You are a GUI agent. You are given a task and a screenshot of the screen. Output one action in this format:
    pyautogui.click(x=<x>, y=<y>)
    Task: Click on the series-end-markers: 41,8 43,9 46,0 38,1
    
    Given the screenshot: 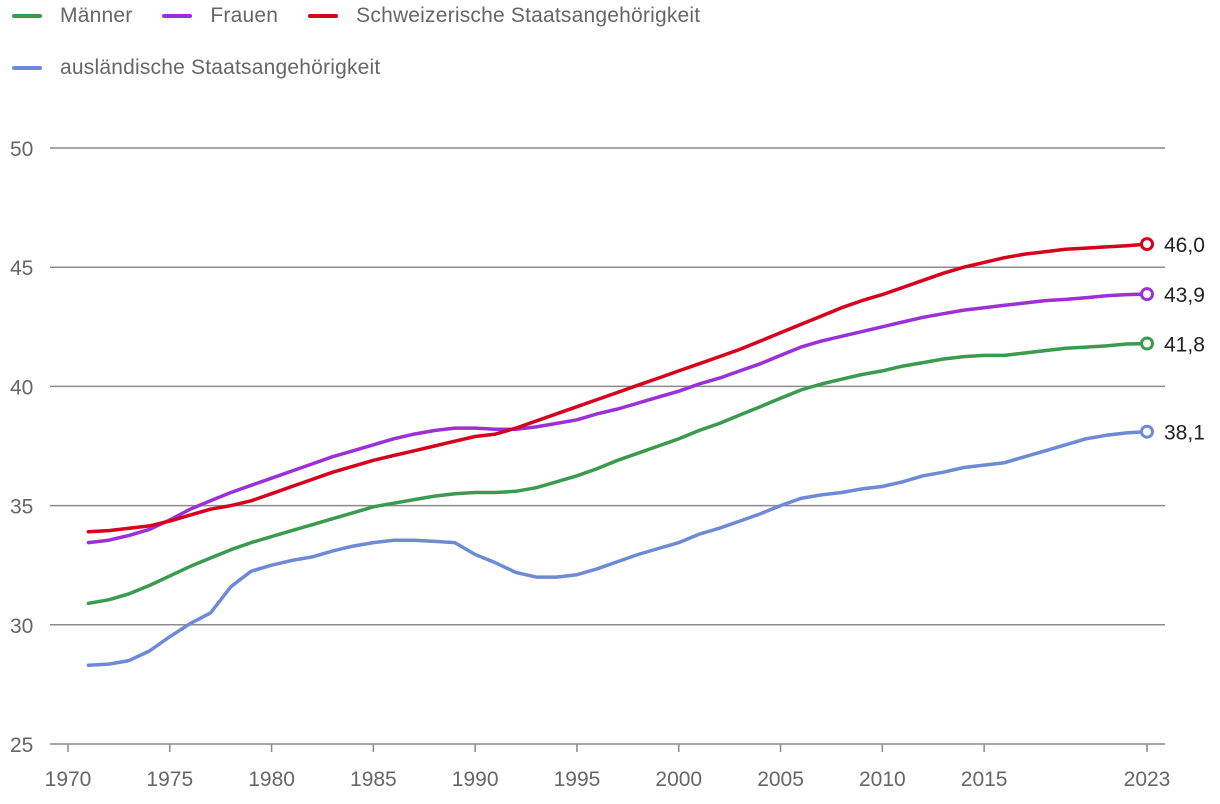 What is the action you would take?
    pyautogui.click(x=1172, y=339)
    